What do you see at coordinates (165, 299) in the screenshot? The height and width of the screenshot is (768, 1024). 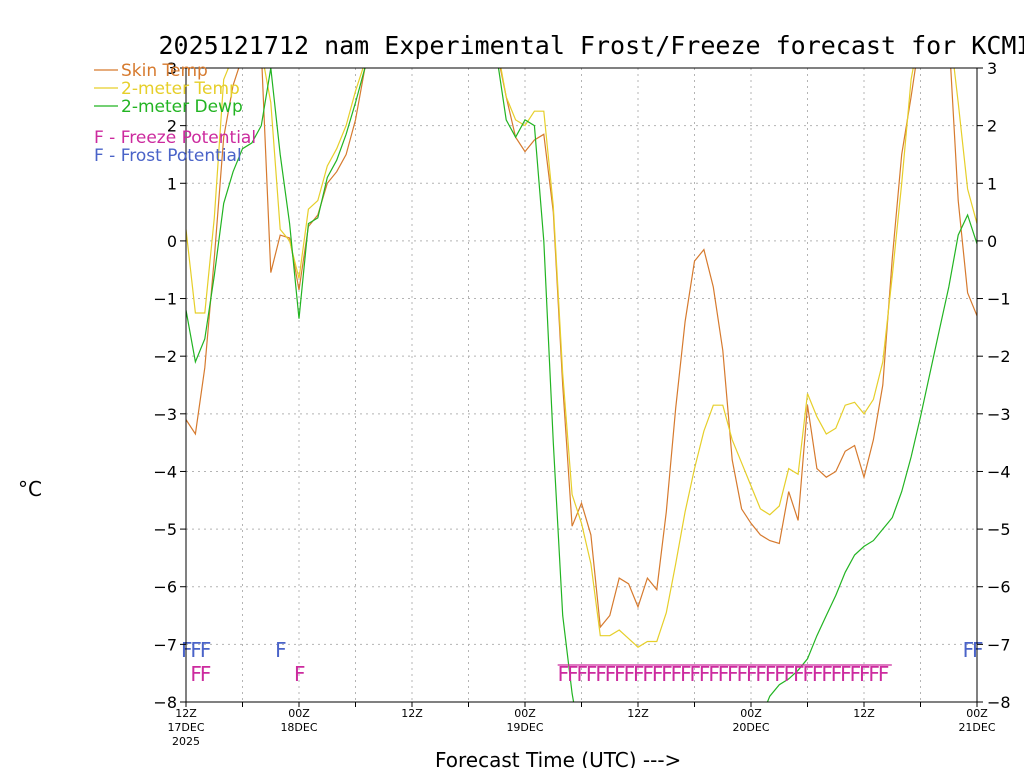 I see `y-tick-label: −1` at bounding box center [165, 299].